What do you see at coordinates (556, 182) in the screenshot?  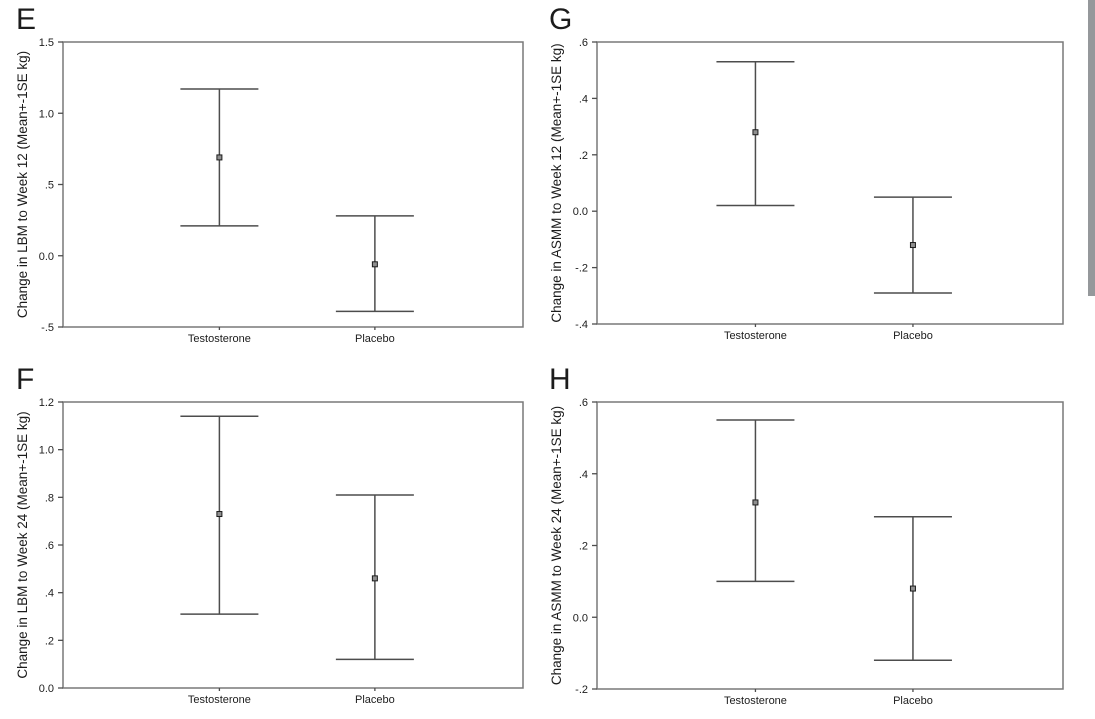 I see `y-axis-title: Change in ASMM to Week 12 (Mean+-1SE kg)` at bounding box center [556, 182].